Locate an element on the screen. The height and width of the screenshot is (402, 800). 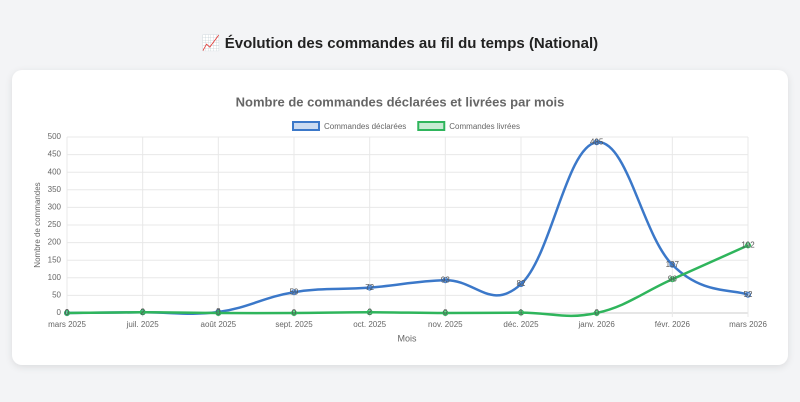
data-label: 82 is located at coordinates (521, 283).